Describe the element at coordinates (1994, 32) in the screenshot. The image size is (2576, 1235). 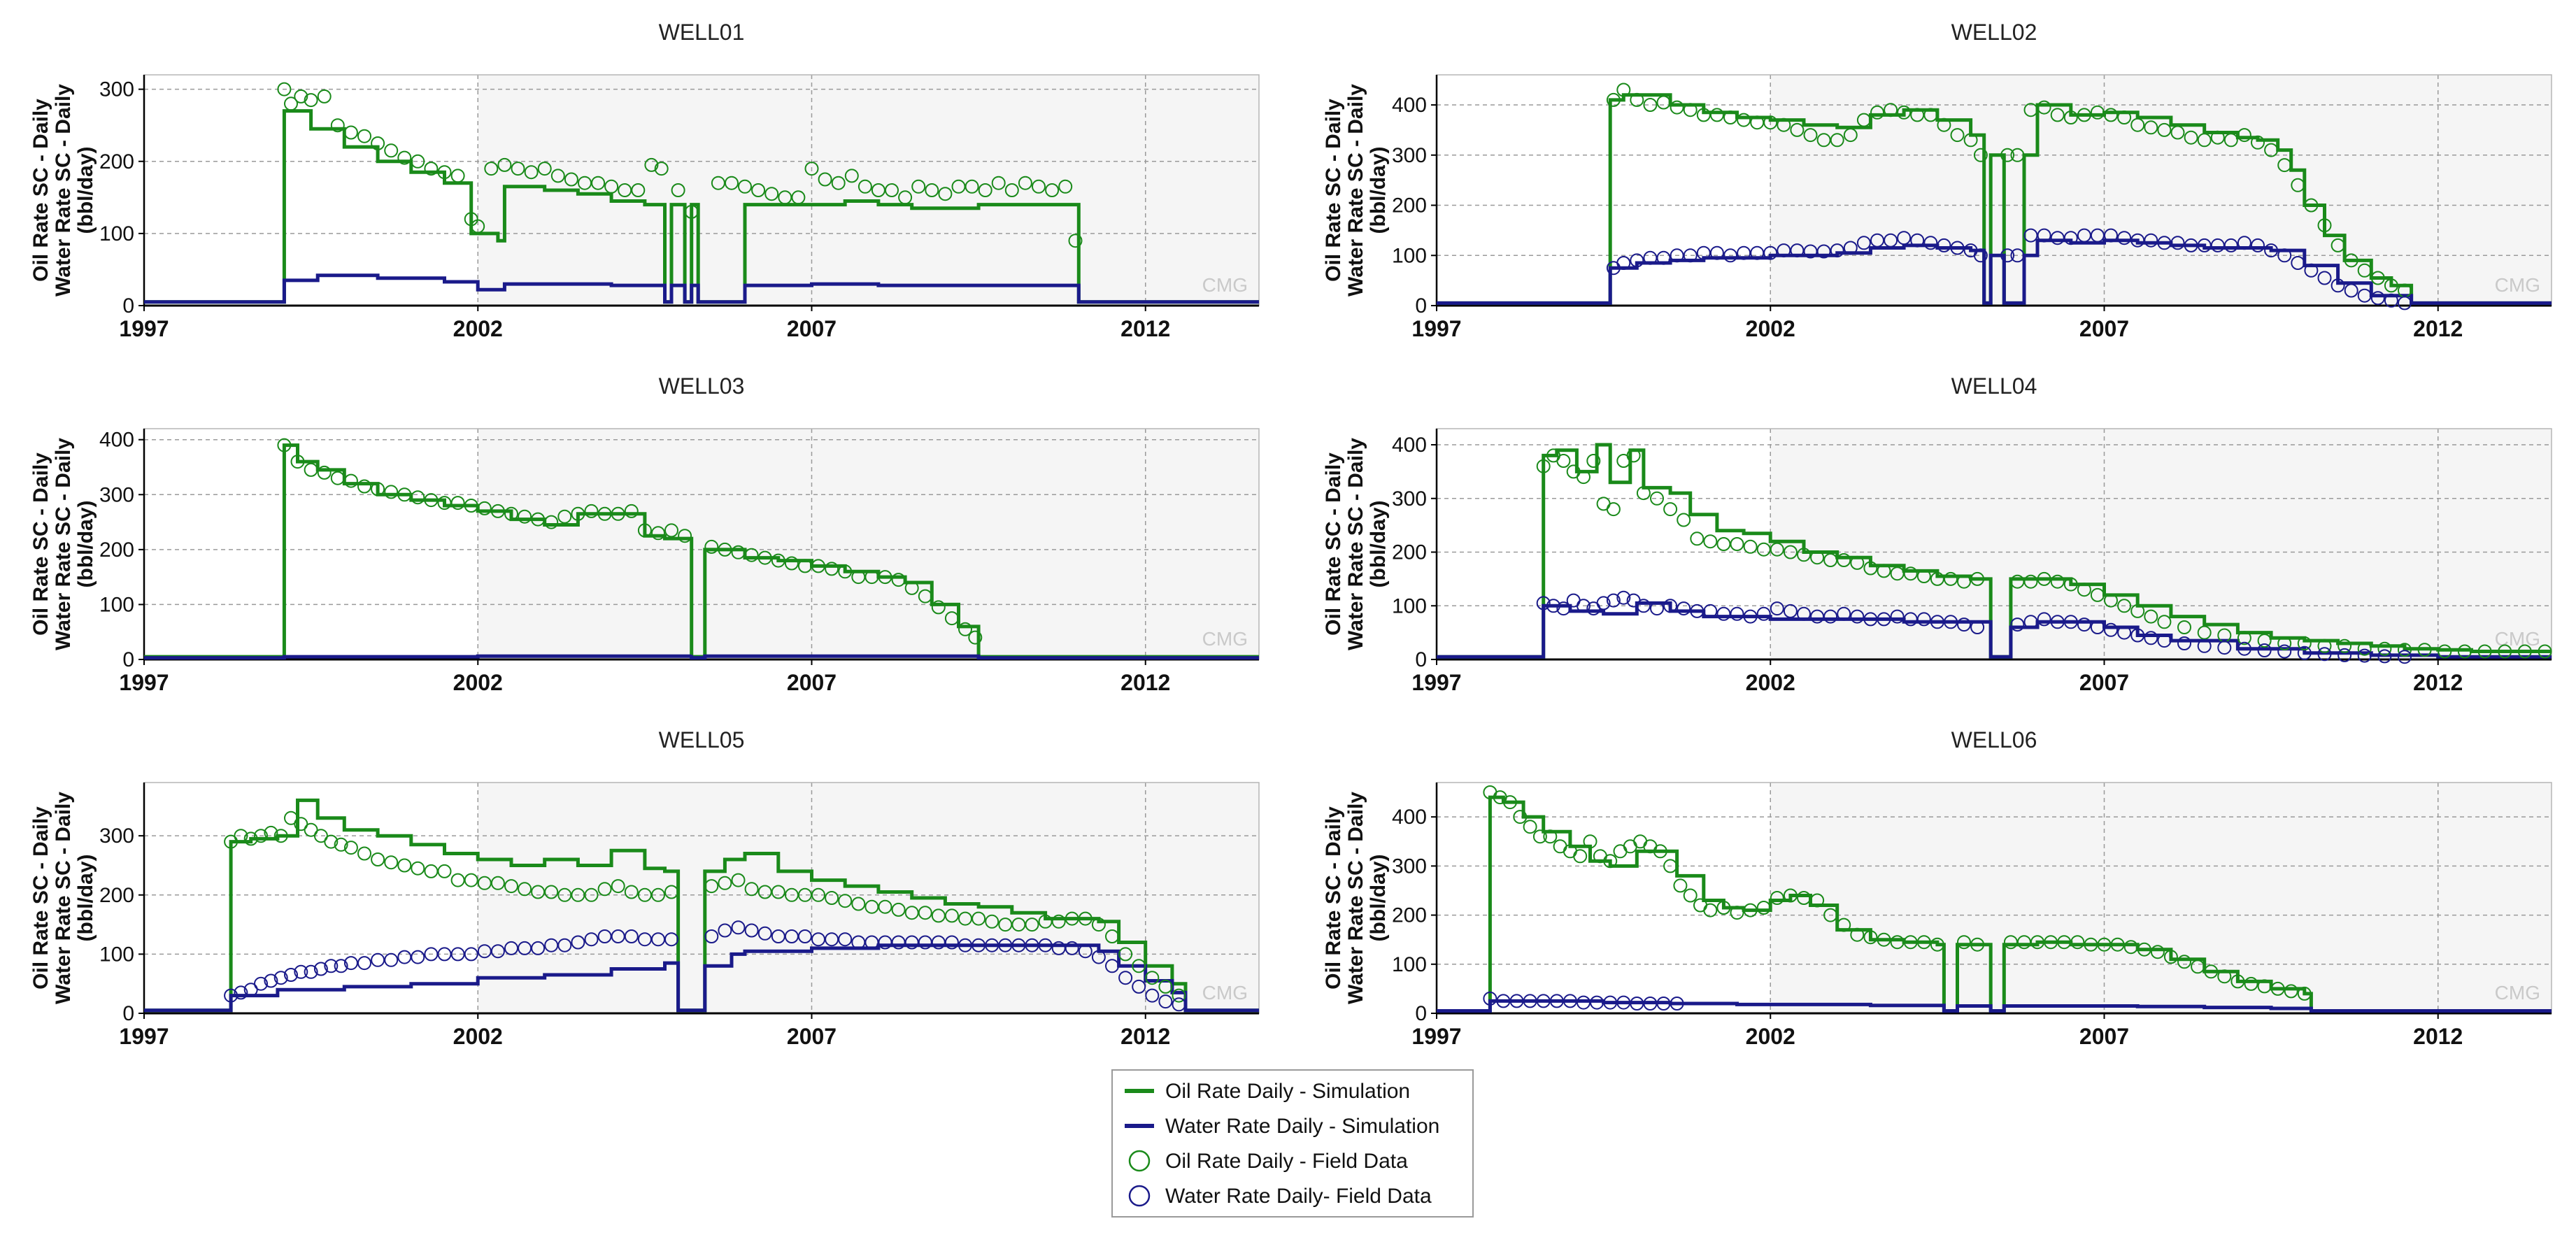
I see `panel-title: WELL02` at that location.